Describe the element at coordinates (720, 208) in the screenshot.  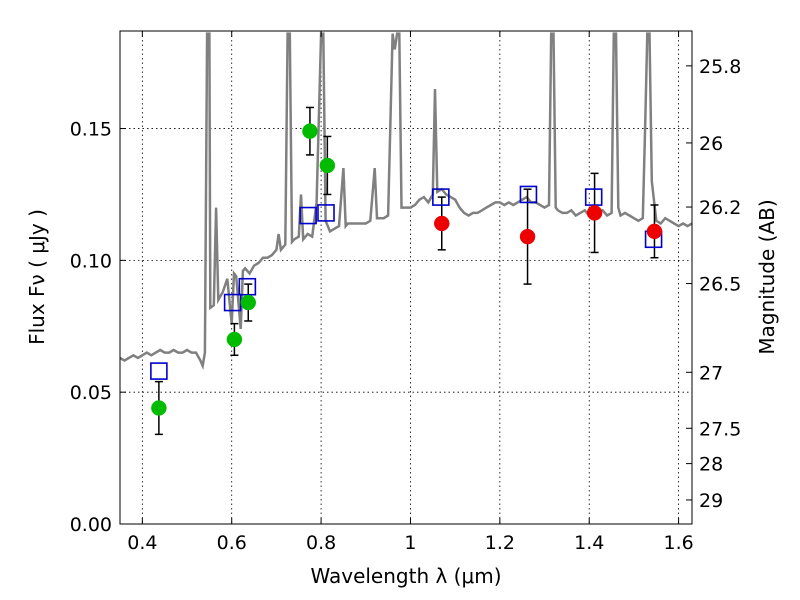
I see `mag-tick-label: 26.2` at that location.